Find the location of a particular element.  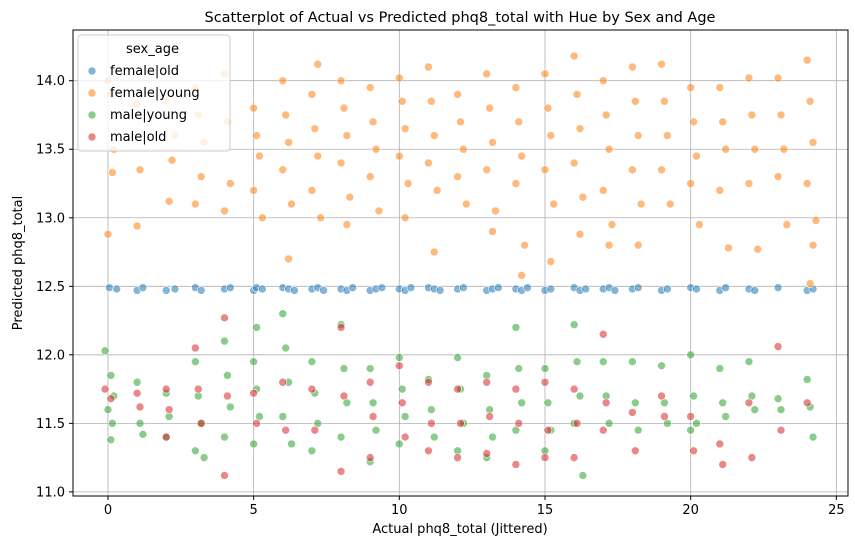

y-tick-label: 11.0 is located at coordinates (50, 492).